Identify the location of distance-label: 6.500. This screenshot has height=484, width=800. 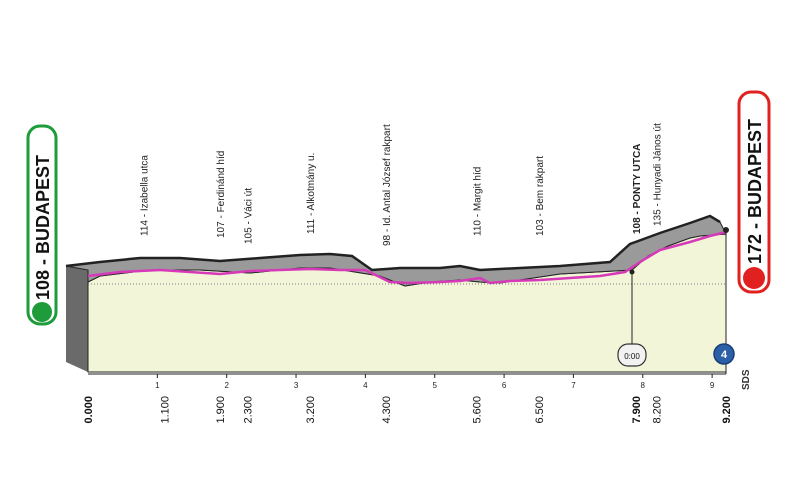
(540, 410).